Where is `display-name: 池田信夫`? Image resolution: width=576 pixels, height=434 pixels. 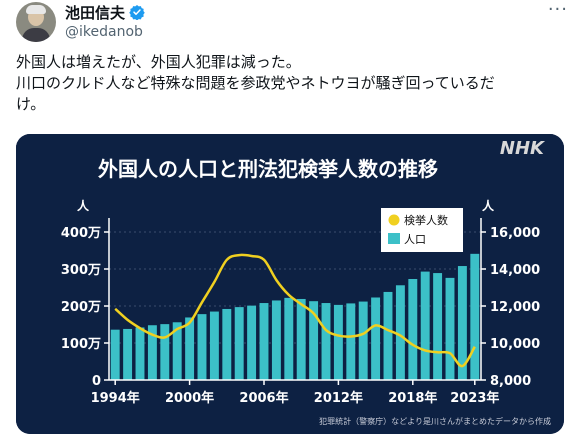 display-name: 池田信夫 is located at coordinates (95, 12).